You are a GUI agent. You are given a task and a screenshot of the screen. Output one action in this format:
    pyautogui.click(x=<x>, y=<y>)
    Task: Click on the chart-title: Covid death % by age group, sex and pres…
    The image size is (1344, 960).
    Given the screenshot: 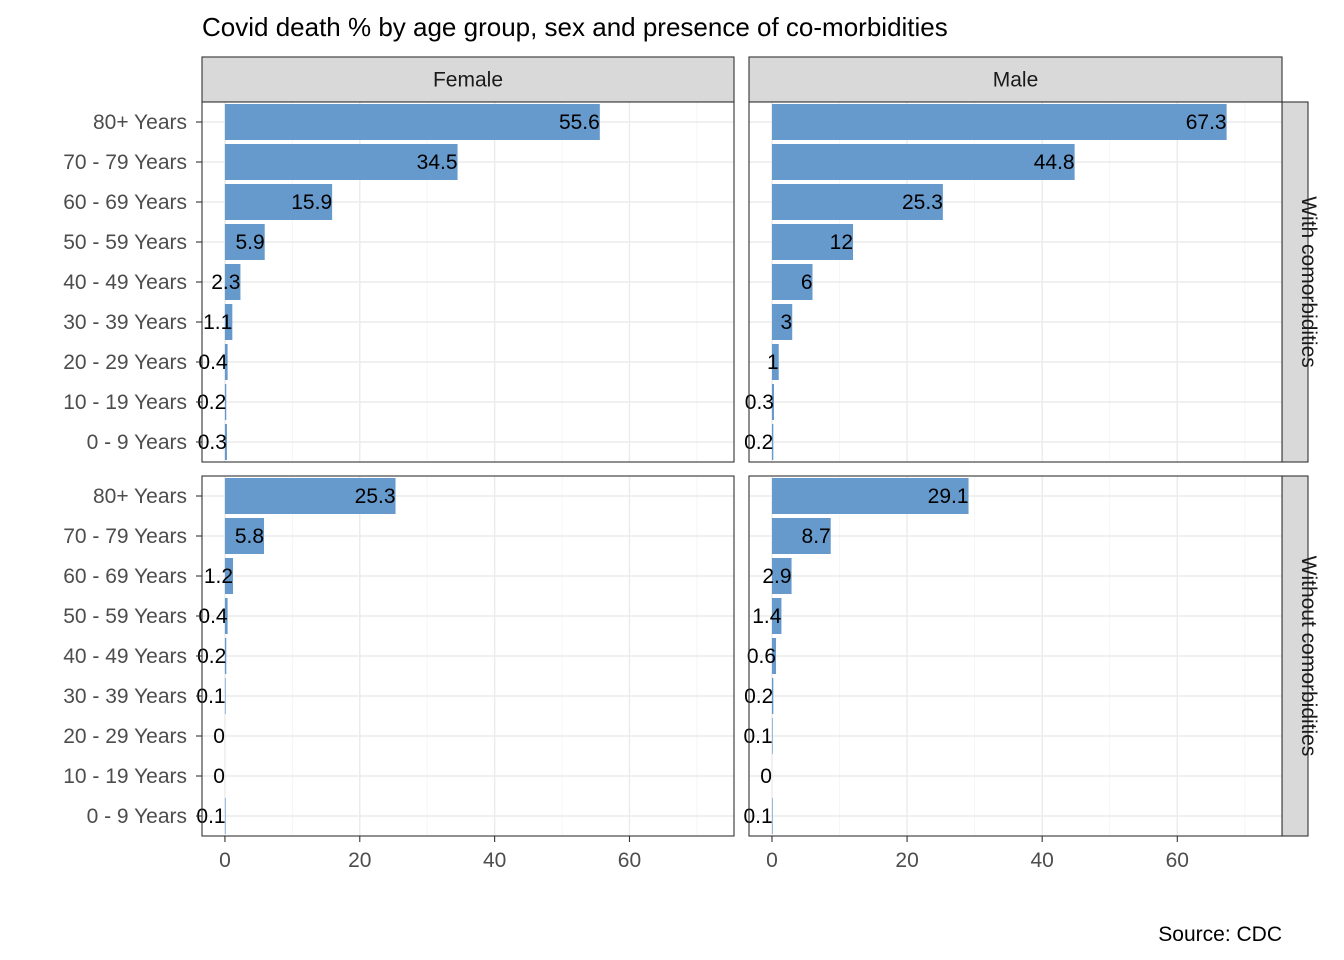 What is the action you would take?
    pyautogui.click(x=575, y=27)
    